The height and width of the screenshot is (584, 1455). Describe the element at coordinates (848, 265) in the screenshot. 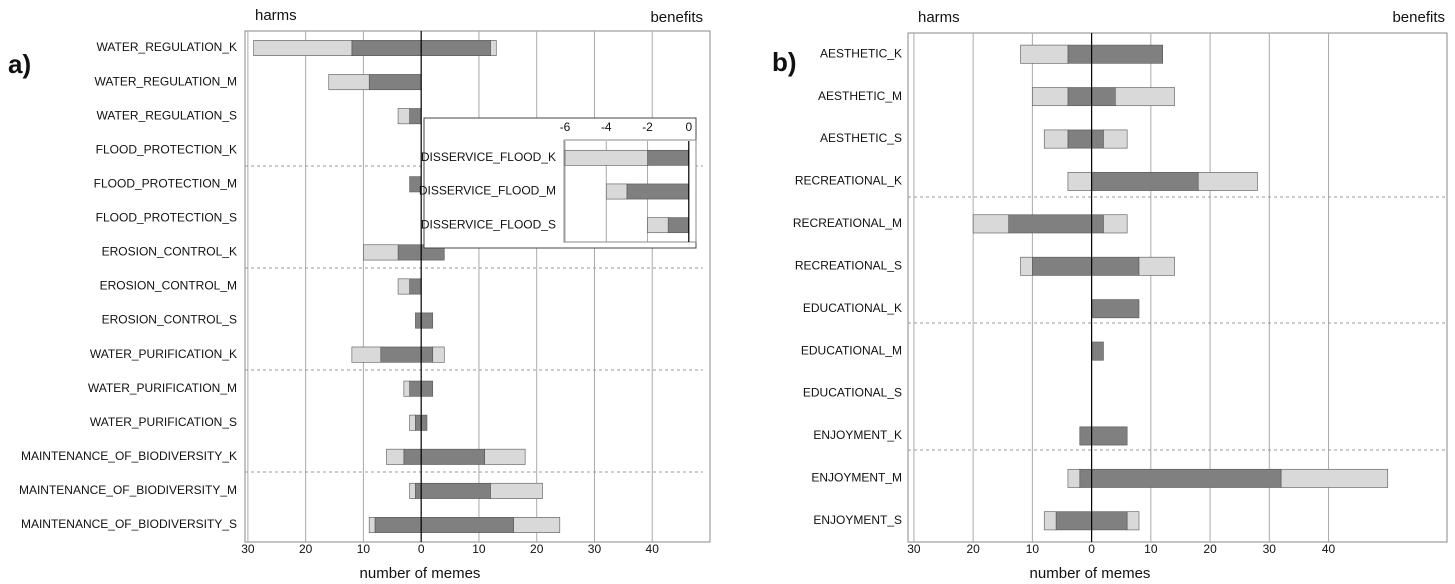

I see `category-label: RECREATIONAL_S` at that location.